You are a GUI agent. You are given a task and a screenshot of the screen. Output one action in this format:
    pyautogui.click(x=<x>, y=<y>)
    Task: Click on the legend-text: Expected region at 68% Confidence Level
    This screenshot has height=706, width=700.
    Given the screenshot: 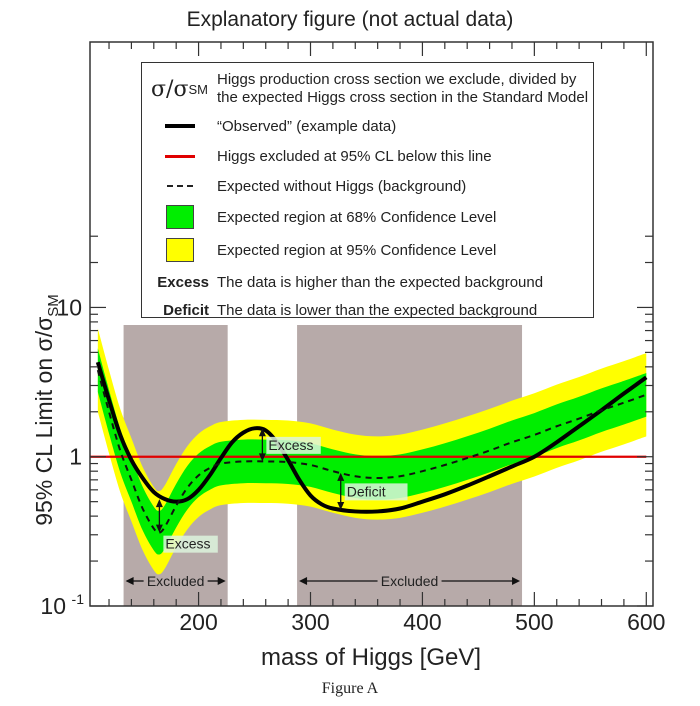 What is the action you would take?
    pyautogui.click(x=357, y=217)
    